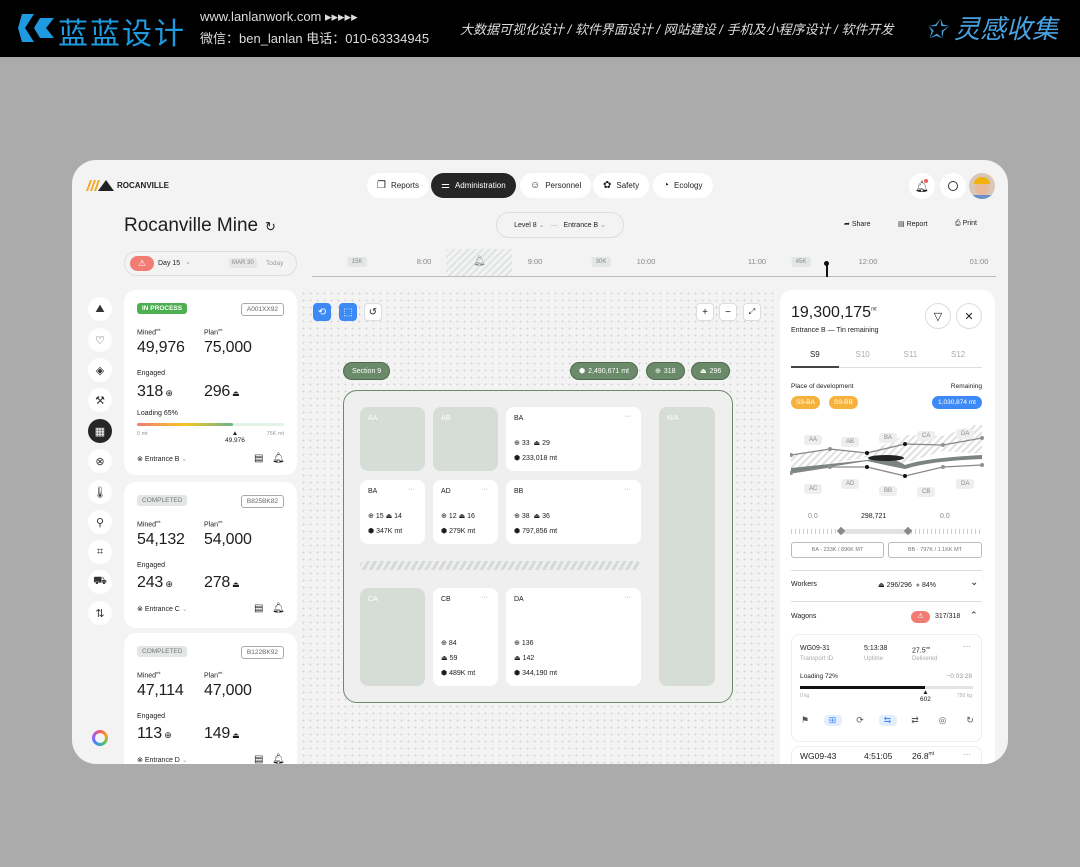  Describe the element at coordinates (392, 637) in the screenshot. I see `area-cell-ca: CA` at that location.